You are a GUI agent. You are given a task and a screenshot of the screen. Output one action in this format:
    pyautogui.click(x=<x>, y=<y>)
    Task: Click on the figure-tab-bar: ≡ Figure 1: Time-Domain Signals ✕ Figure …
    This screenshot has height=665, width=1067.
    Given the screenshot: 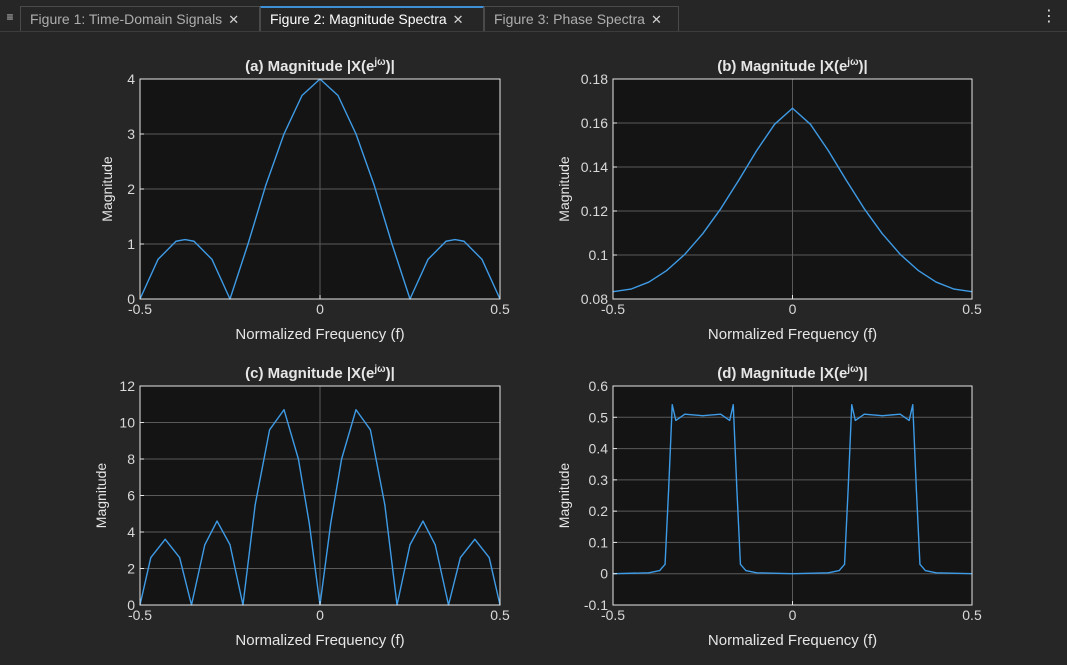 What is the action you would take?
    pyautogui.click(x=533, y=16)
    